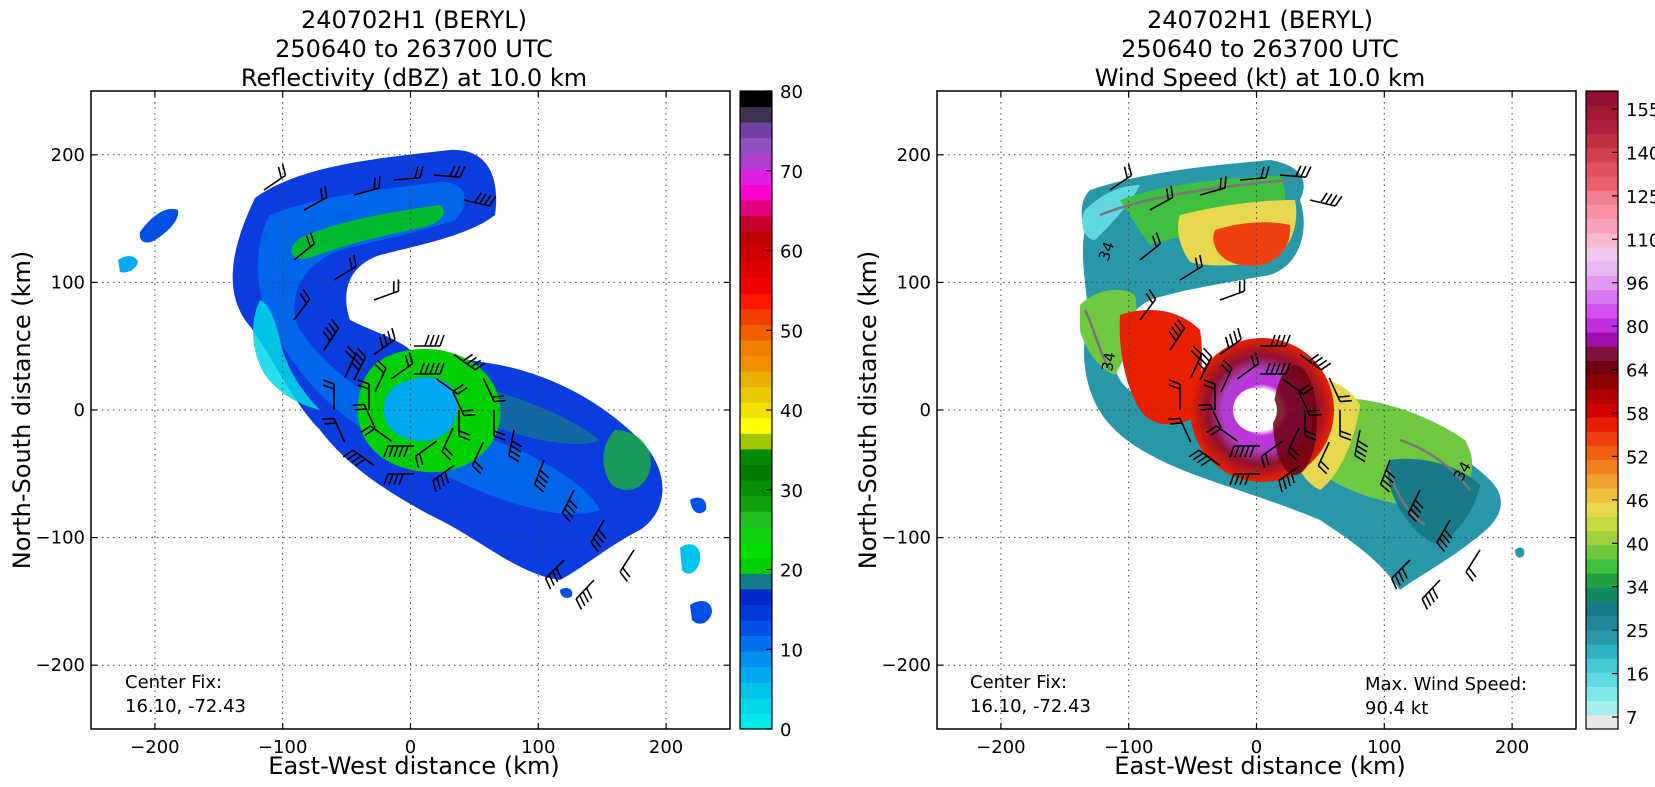  I want to click on x-tick-label: −200, so click(1000, 747).